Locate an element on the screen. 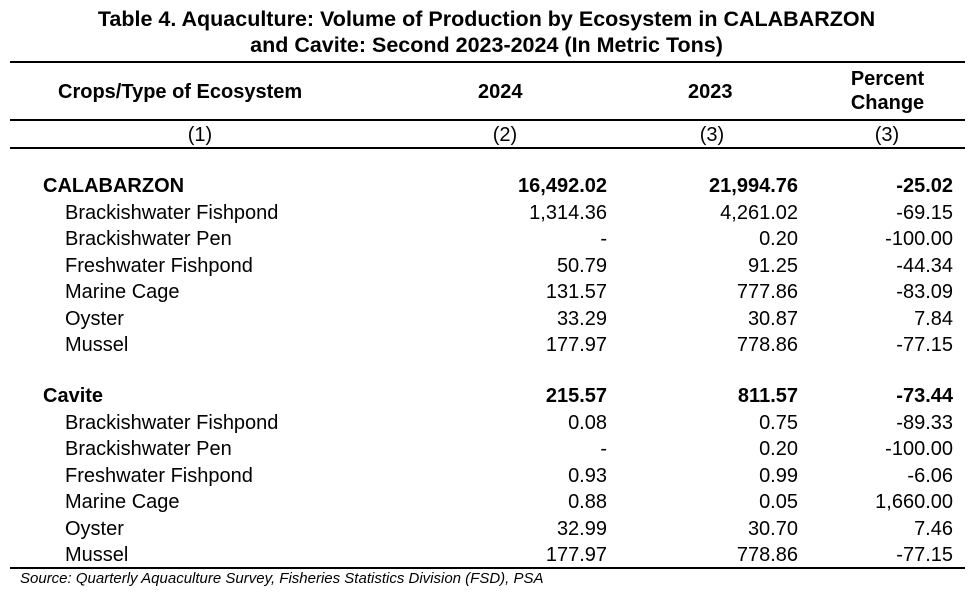 The height and width of the screenshot is (599, 973). cell-percent-change: -44.34 is located at coordinates (924, 265).